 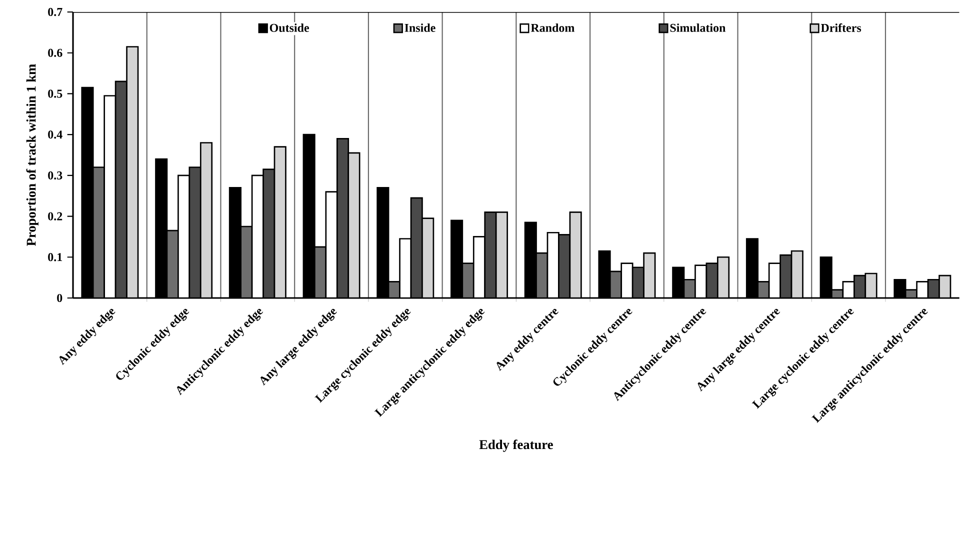 What do you see at coordinates (516, 446) in the screenshot?
I see `x-axis-title: Eddy feature` at bounding box center [516, 446].